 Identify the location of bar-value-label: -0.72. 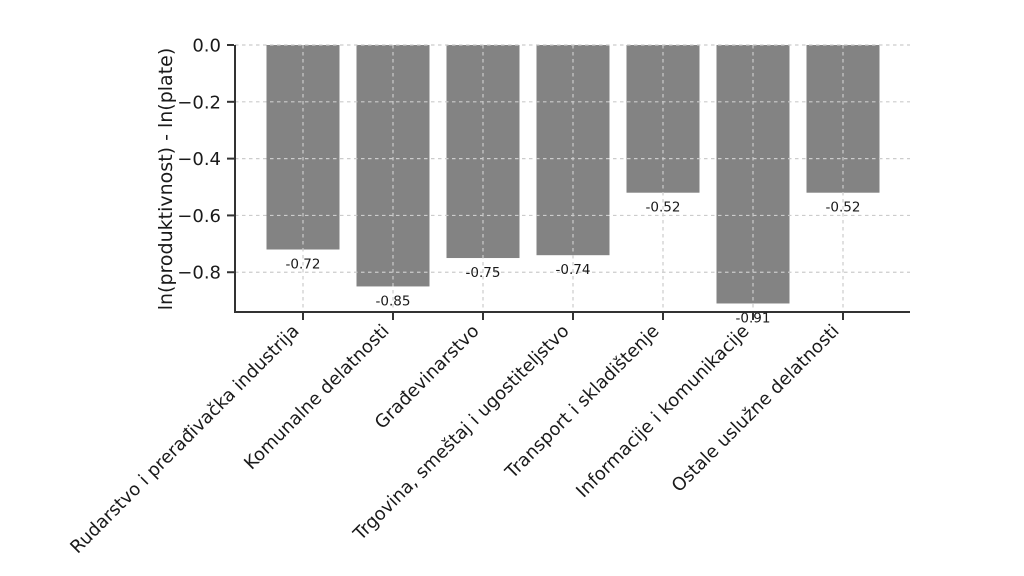
(303, 265).